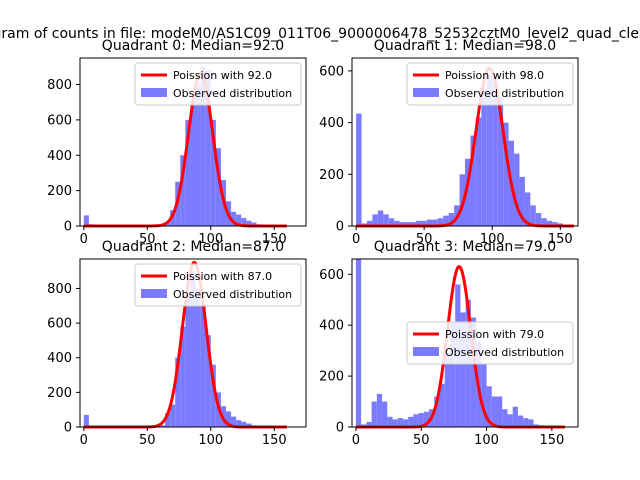  I want to click on legend-poisson-label: Poission with 87.0, so click(222, 276).